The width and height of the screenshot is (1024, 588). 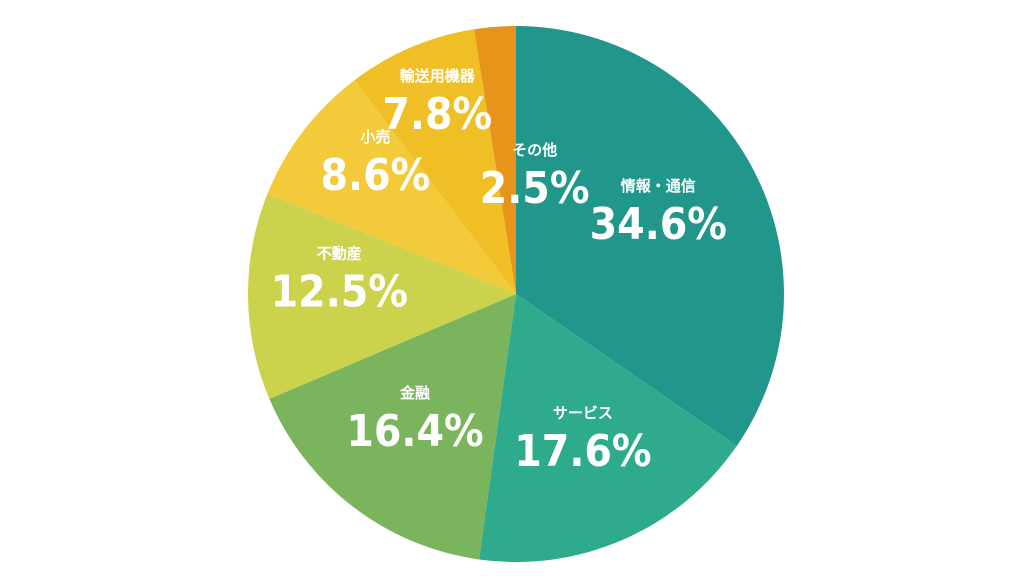 What do you see at coordinates (375, 137) in the screenshot?
I see `slice-category-label: 小売` at bounding box center [375, 137].